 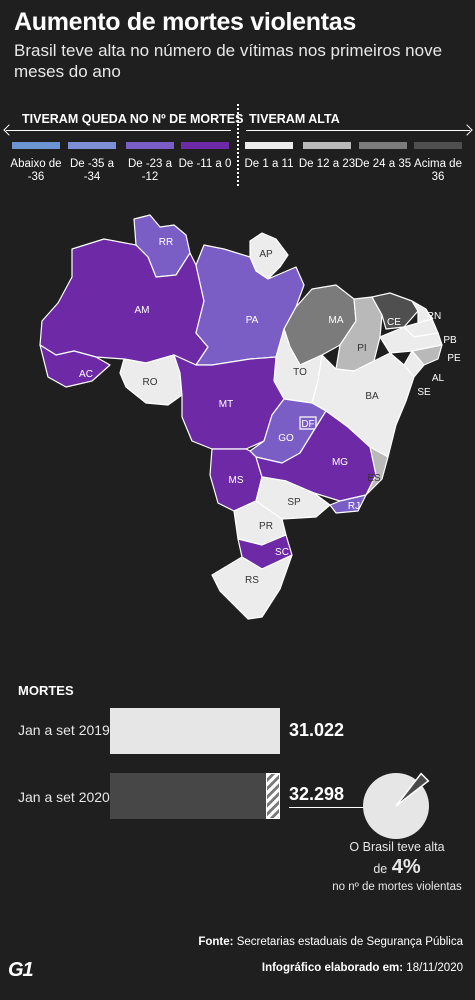 I want to click on credit-date: 18/11/2020, so click(x=434, y=968).